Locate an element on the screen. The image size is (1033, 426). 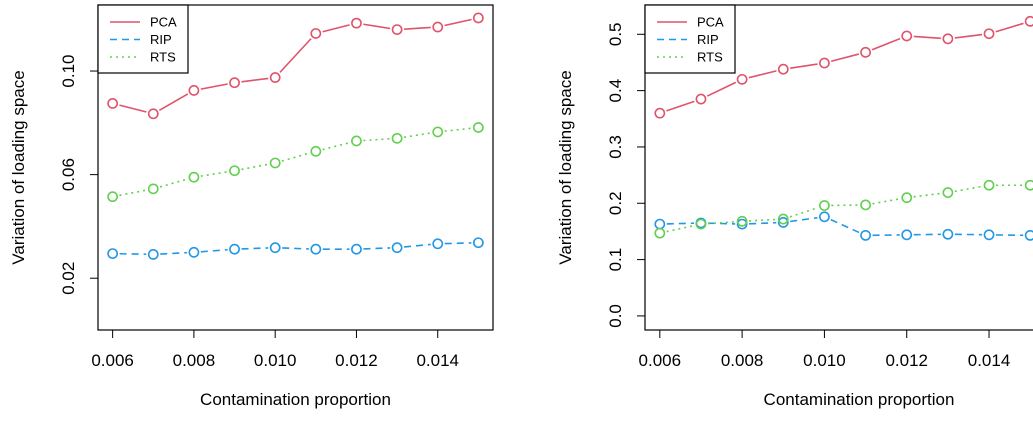
series-rts is located at coordinates (843, 209).